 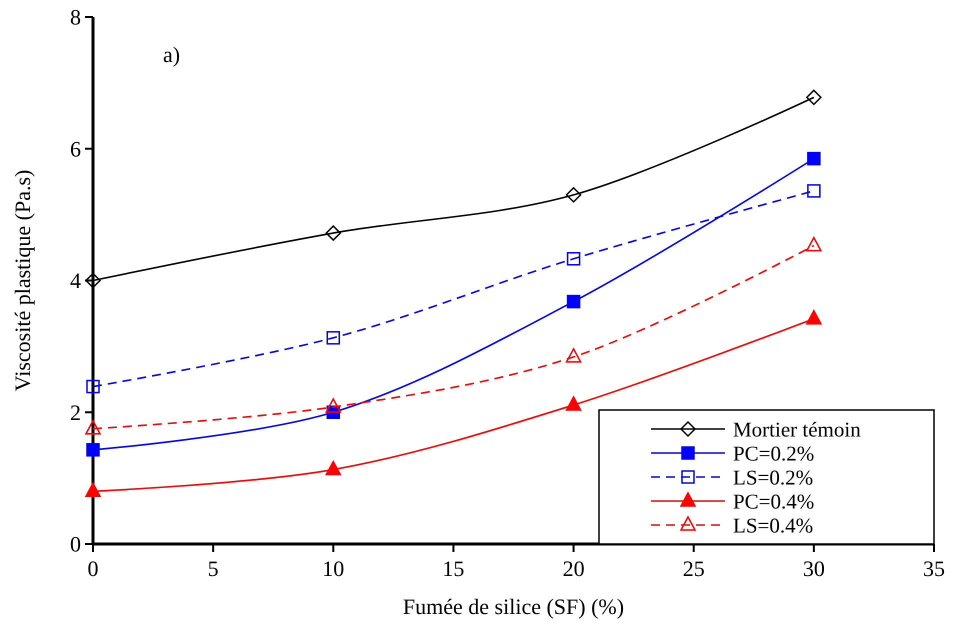 What do you see at coordinates (813, 568) in the screenshot?
I see `x-tick-label: 30` at bounding box center [813, 568].